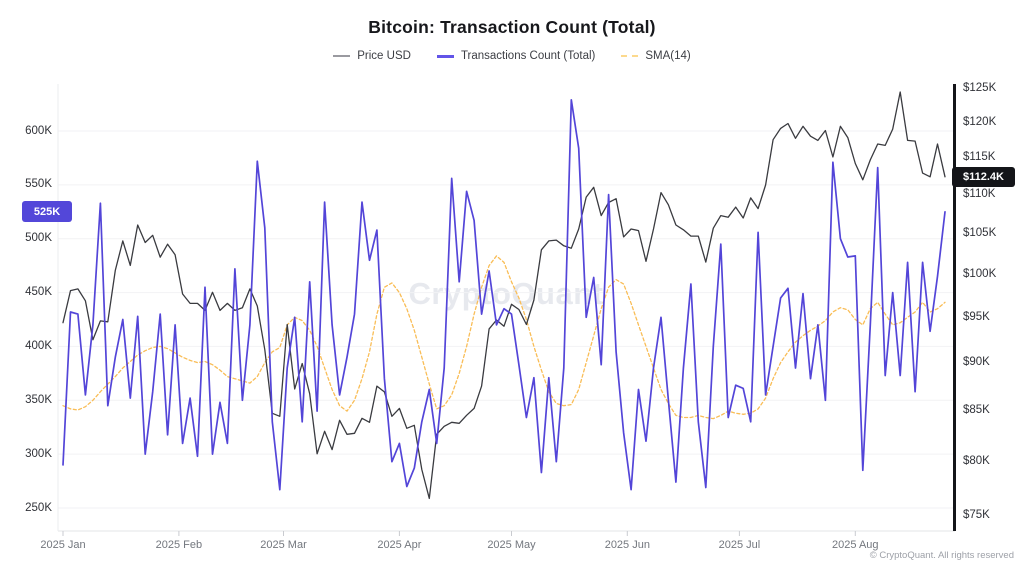 Image resolution: width=1024 pixels, height=576 pixels. Describe the element at coordinates (38, 345) in the screenshot. I see `left-axis-tick-400K: 400K` at that location.